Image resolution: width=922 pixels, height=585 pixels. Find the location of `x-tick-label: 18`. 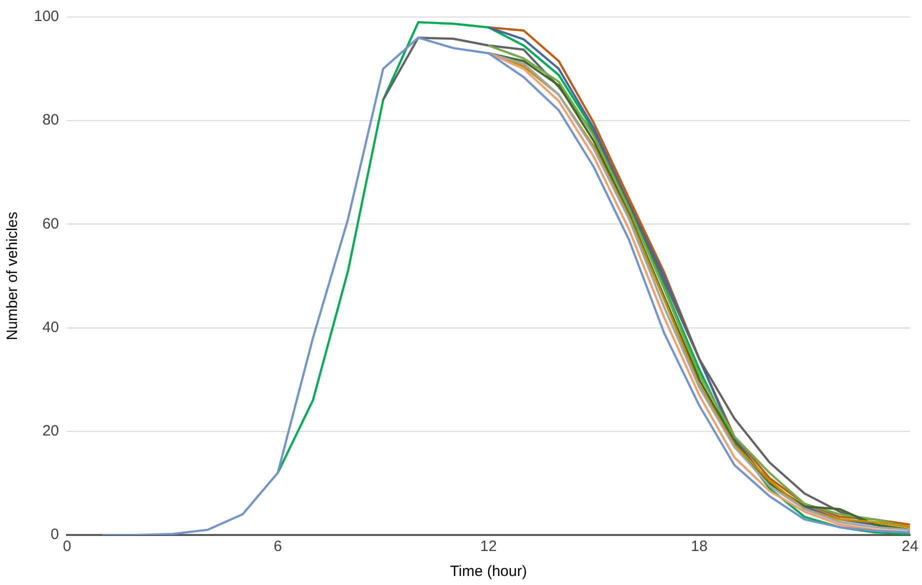

x-tick-label: 18 is located at coordinates (699, 547).